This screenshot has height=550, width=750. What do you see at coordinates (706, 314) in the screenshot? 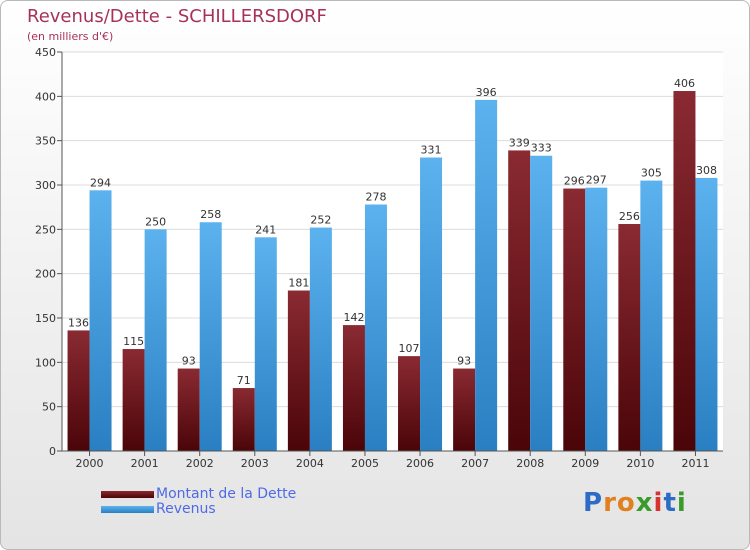
I see `bar-revenue-2011` at bounding box center [706, 314].